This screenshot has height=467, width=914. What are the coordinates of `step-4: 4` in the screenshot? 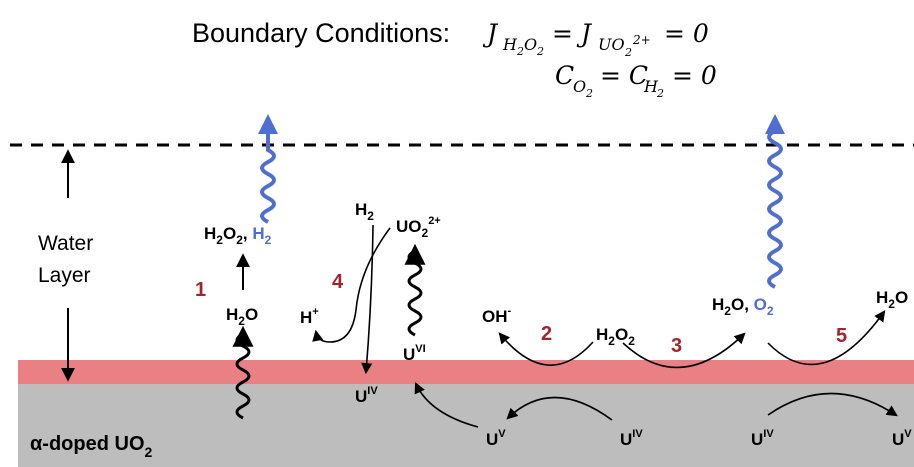 It's located at (338, 282).